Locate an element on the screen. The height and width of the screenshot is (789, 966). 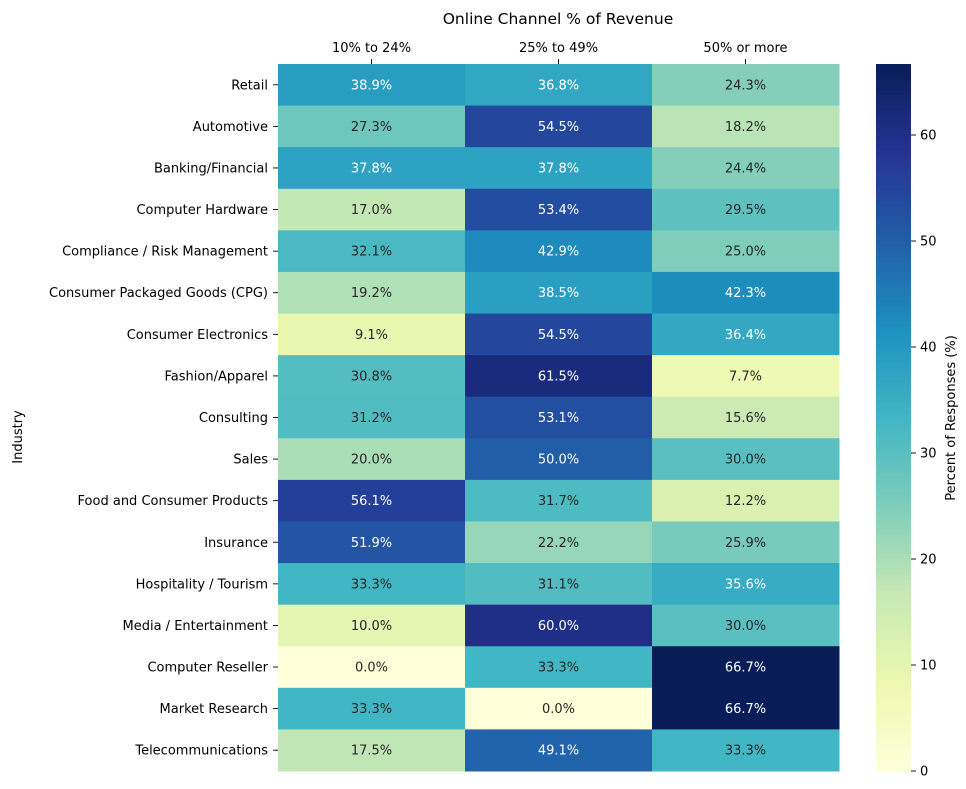
cell-value-label: 53.1% is located at coordinates (558, 418).